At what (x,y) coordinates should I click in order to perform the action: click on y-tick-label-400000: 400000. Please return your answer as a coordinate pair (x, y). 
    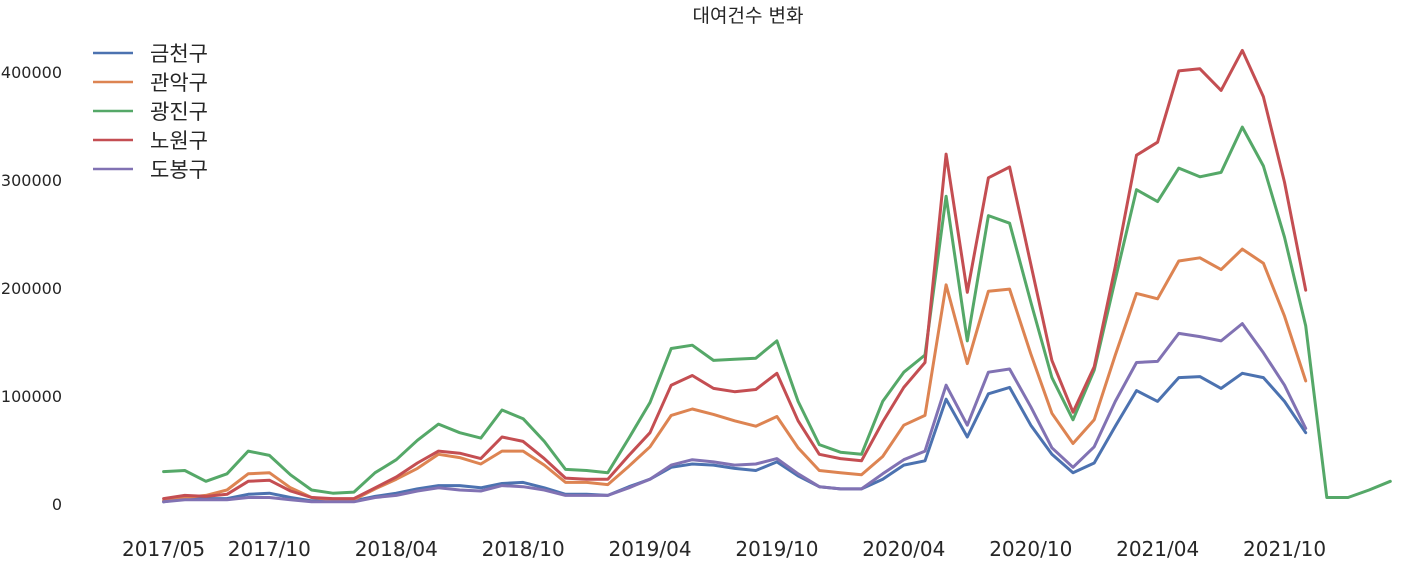
    Looking at the image, I should click on (31, 72).